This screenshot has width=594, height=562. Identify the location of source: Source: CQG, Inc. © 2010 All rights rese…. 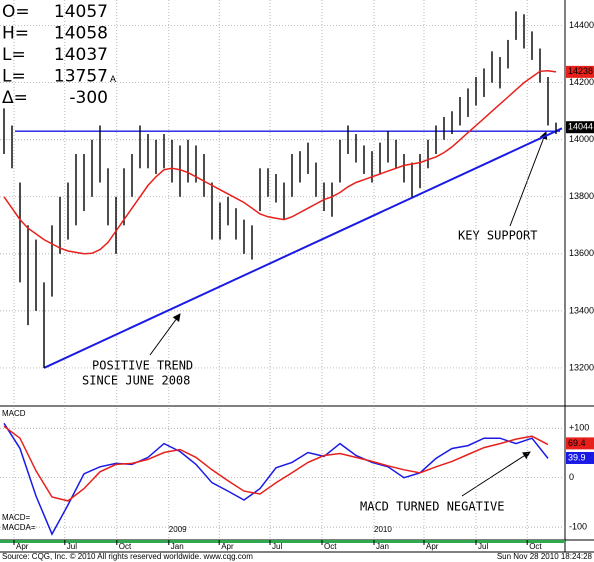
(127, 556).